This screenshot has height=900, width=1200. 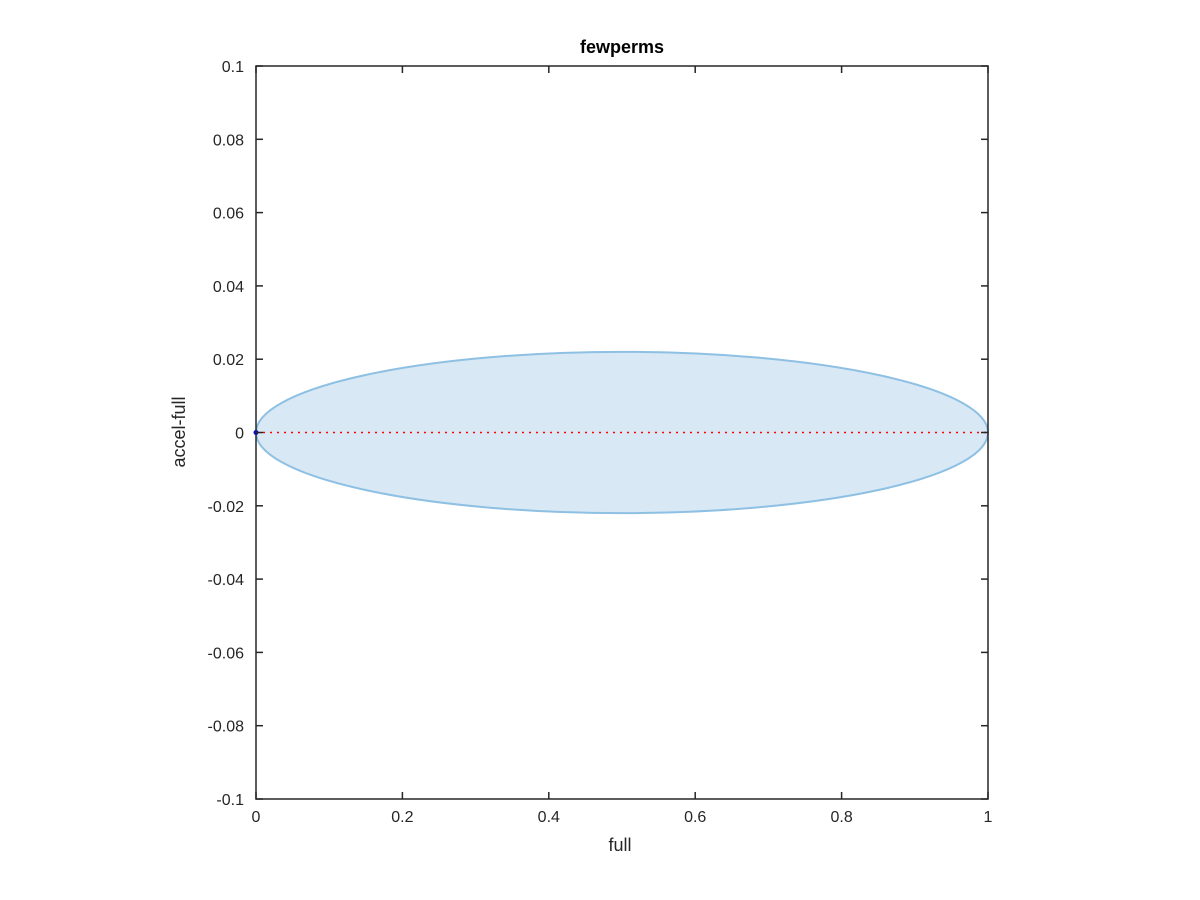 I want to click on y-tick-label: -0.08, so click(x=226, y=727).